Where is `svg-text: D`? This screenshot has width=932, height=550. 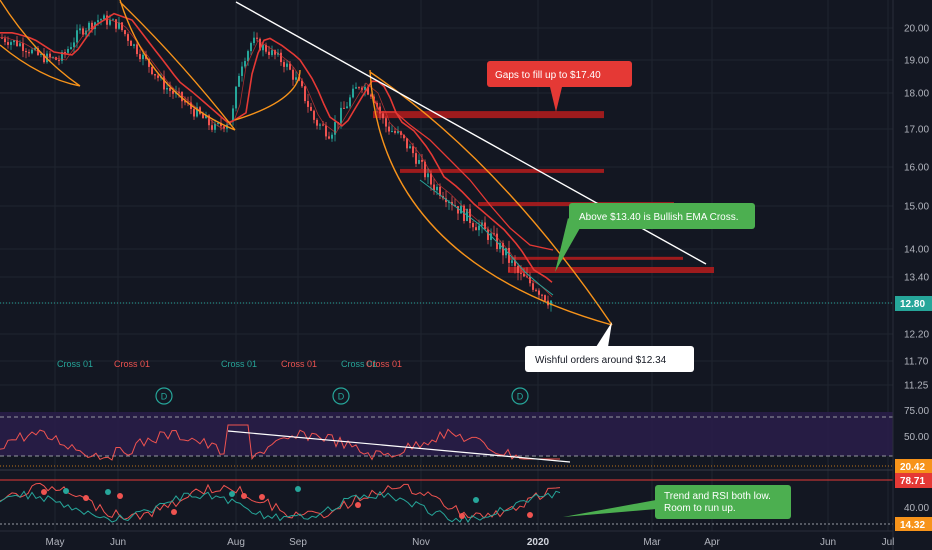
svg-text: D is located at coordinates (341, 397).